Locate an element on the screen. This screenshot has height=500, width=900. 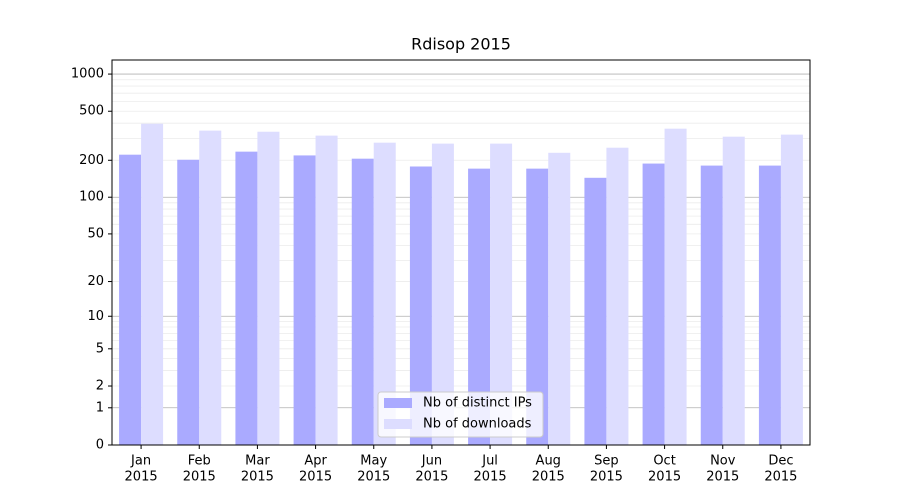
y-tick-label: 50 is located at coordinates (95, 233).